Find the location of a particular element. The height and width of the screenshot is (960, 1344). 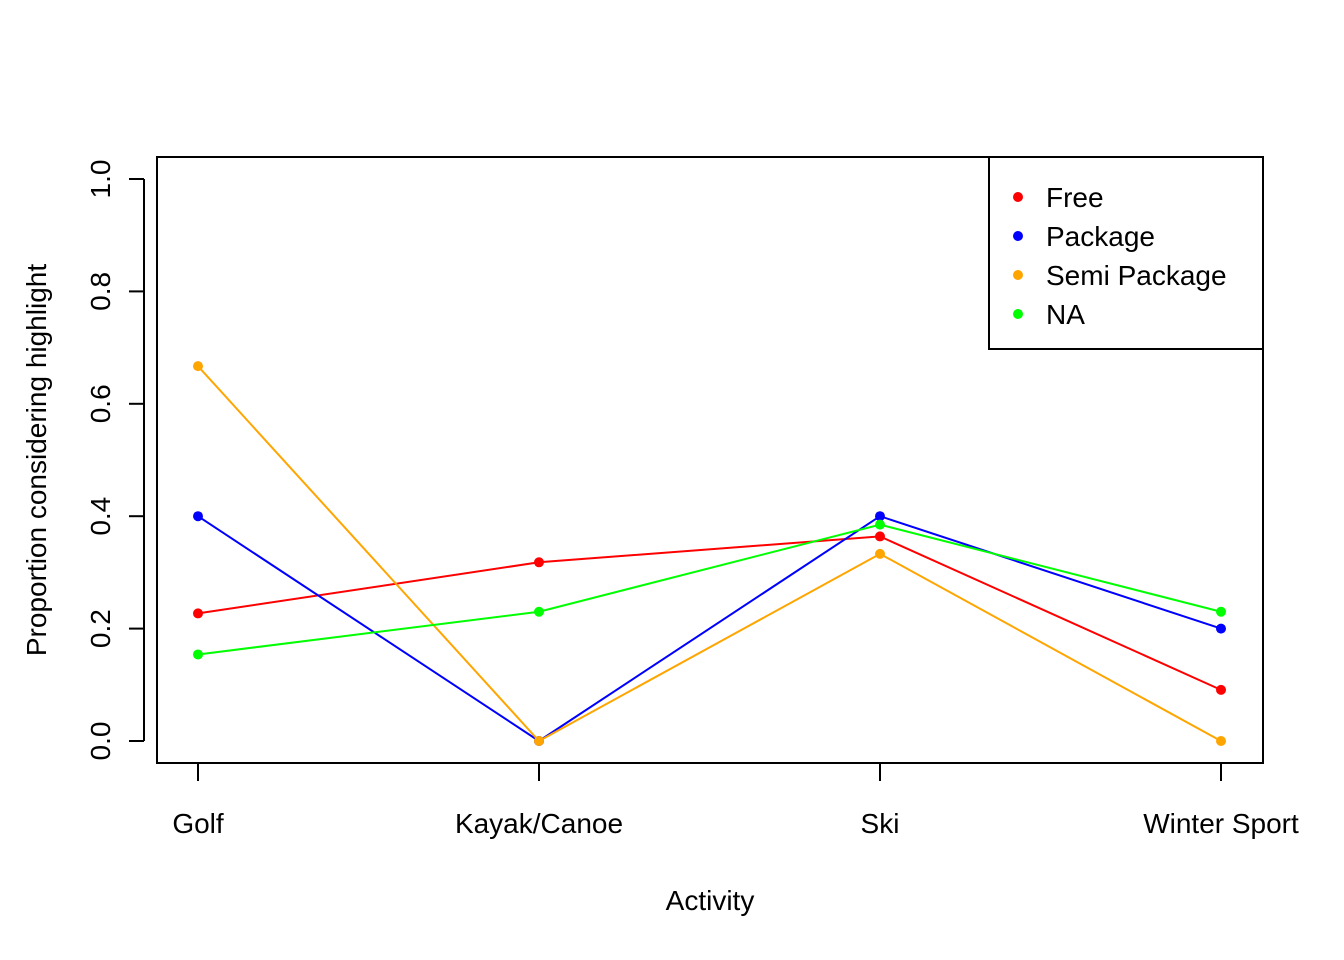

legend-item: Semi Package is located at coordinates (1120, 275).